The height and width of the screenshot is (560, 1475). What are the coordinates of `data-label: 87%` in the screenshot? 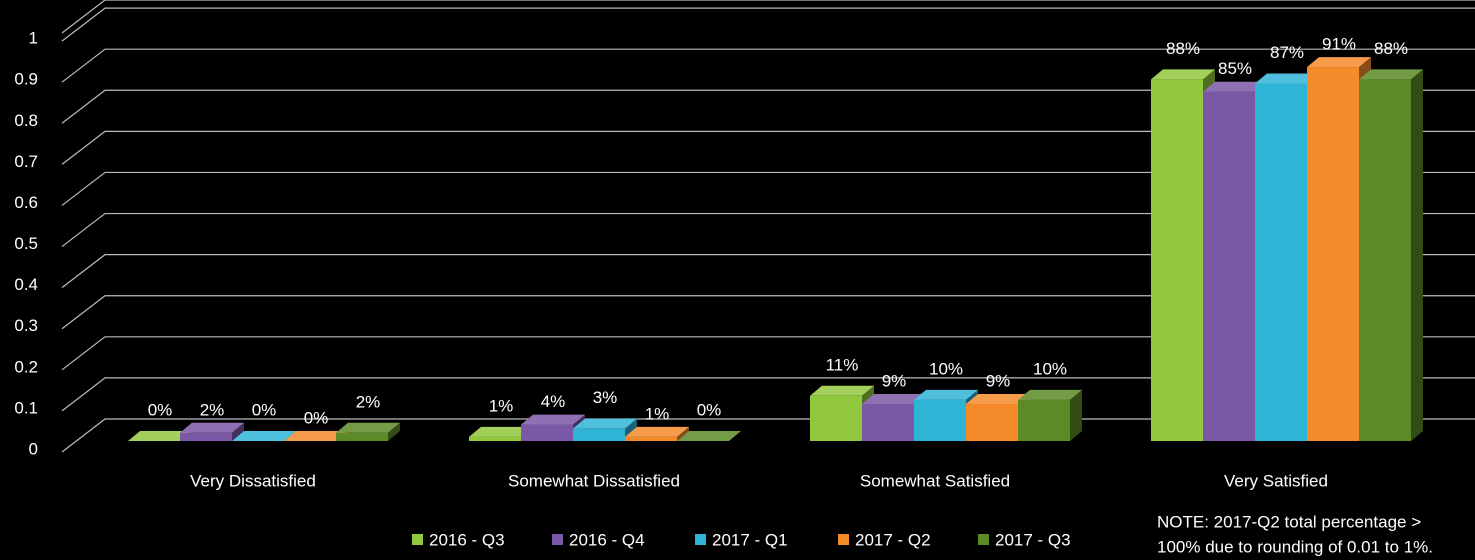 It's located at (1287, 52).